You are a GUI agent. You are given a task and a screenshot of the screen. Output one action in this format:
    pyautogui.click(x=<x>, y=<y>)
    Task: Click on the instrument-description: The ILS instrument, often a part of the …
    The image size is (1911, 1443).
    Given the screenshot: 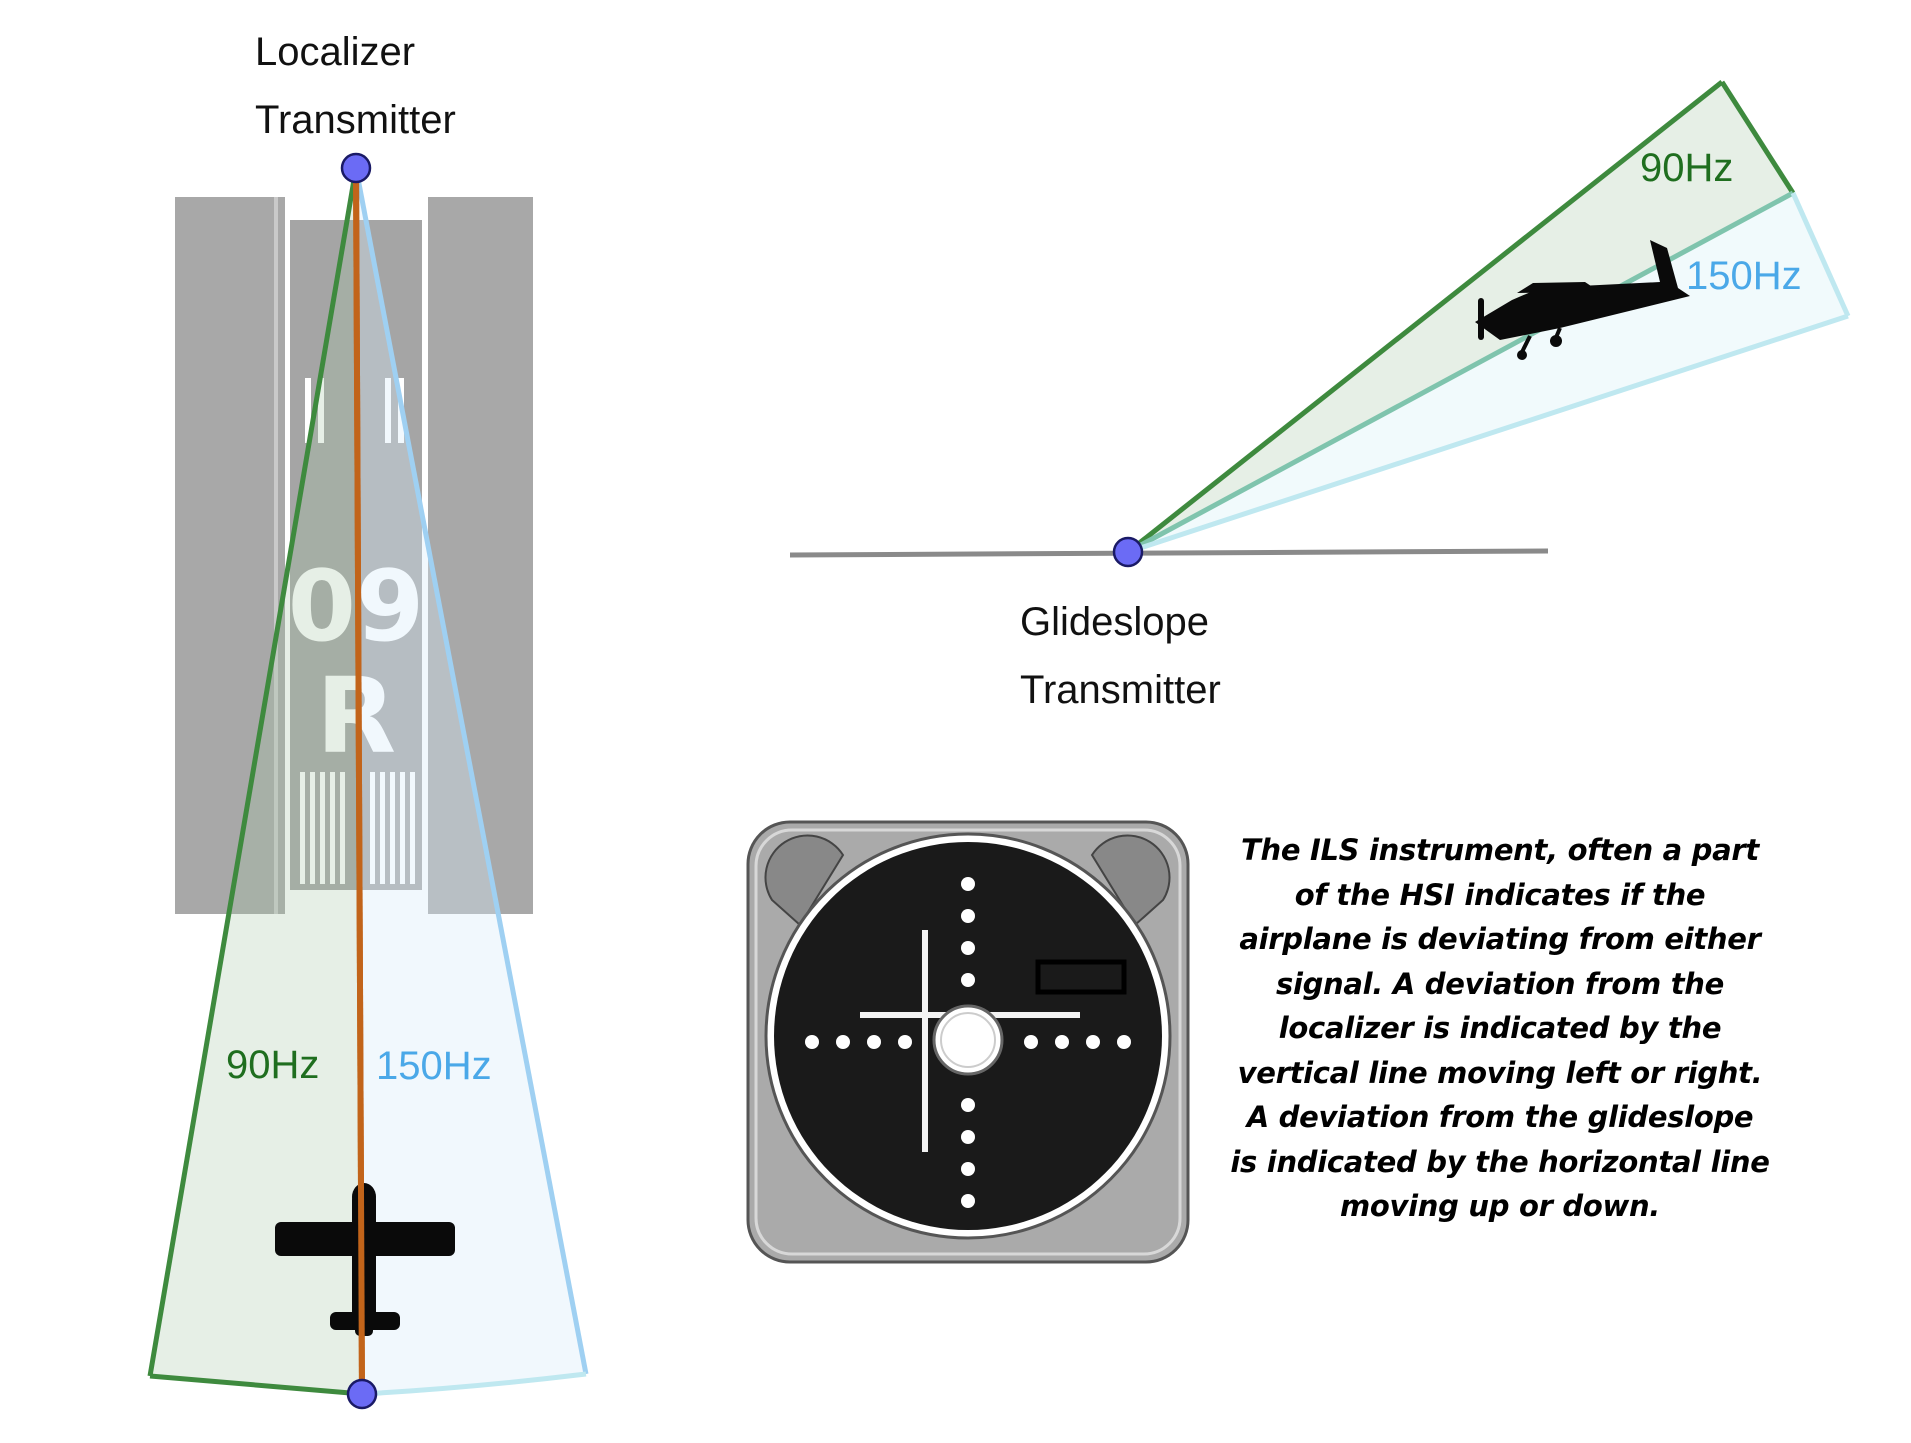 What is the action you would take?
    pyautogui.click(x=1500, y=1028)
    